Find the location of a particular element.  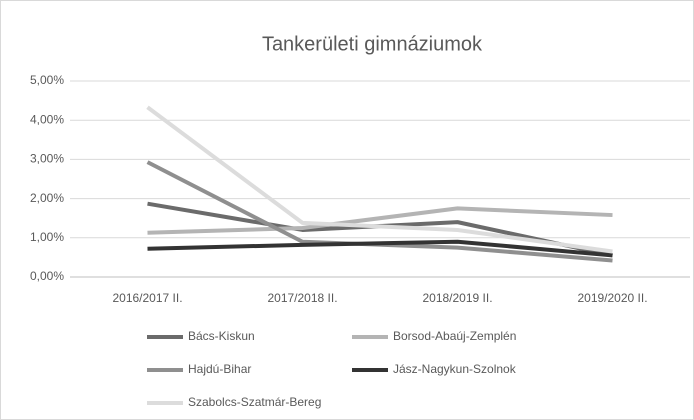

legend-label: Bács-Kiskun is located at coordinates (221, 336).